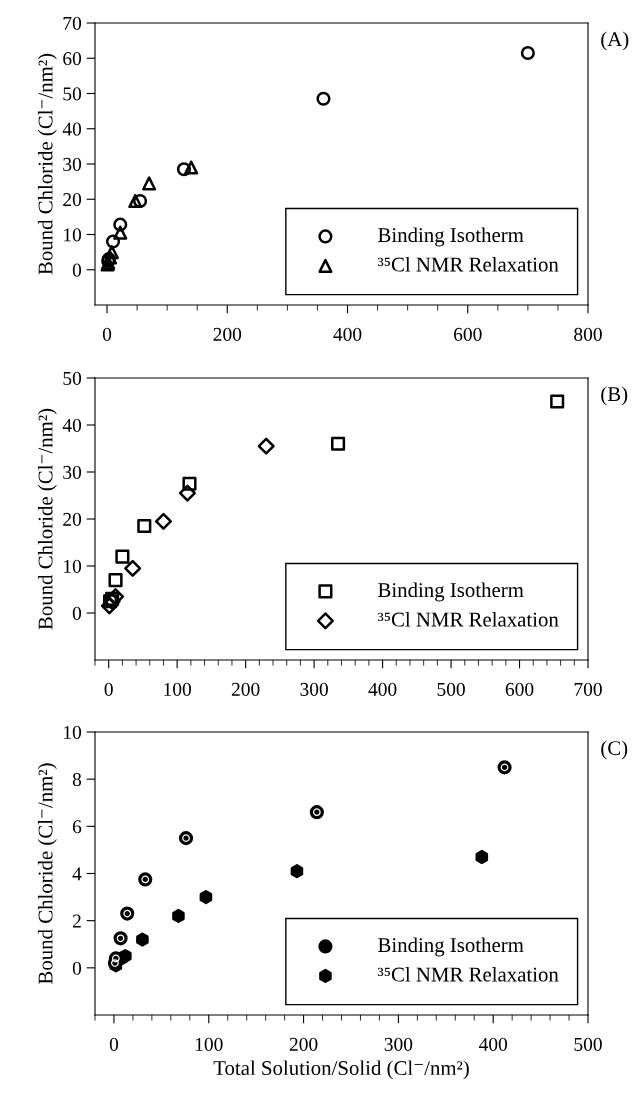  What do you see at coordinates (615, 41) in the screenshot?
I see `text: (A)` at bounding box center [615, 41].